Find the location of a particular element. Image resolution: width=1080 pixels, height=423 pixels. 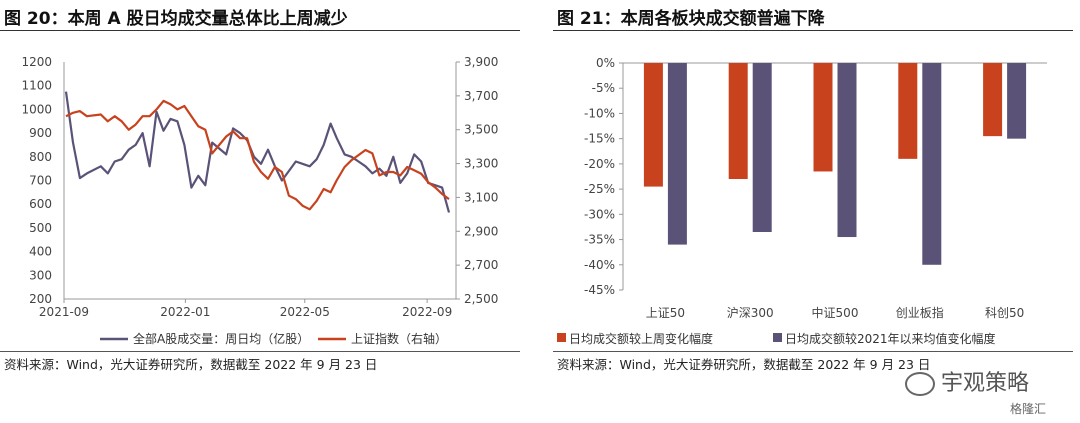

y-tick-label: -20% is located at coordinates (599, 164).